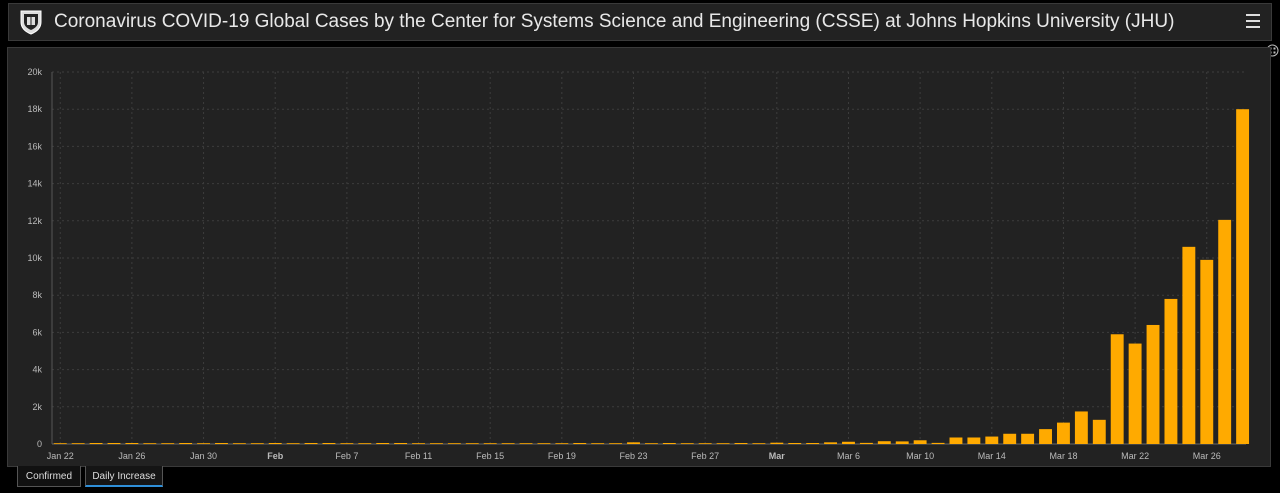 This screenshot has width=1280, height=493. I want to click on y-tick-label: 12k, so click(34, 221).